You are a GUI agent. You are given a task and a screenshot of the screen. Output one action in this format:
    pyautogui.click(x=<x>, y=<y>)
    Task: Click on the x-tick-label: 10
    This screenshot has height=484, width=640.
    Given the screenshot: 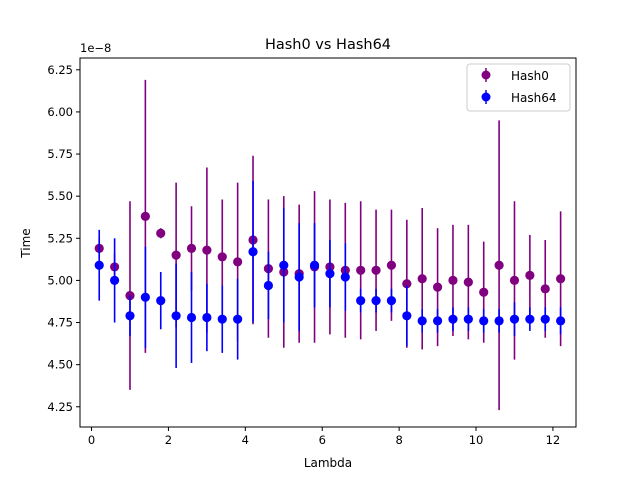 What is the action you would take?
    pyautogui.click(x=476, y=440)
    